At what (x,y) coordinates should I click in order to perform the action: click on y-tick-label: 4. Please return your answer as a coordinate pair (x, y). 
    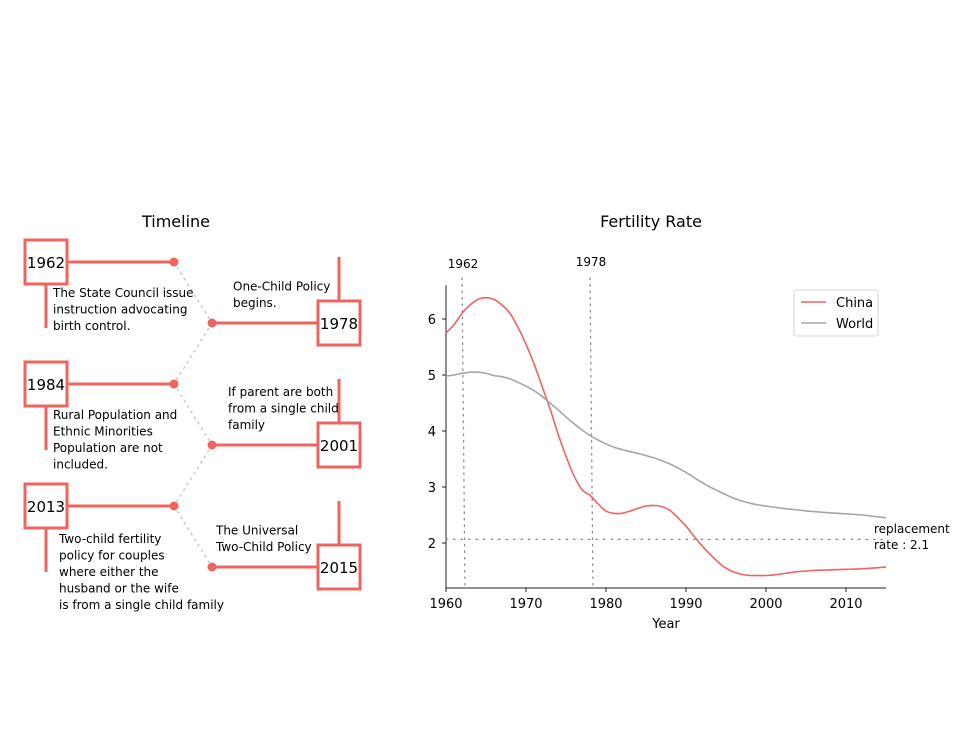
    Looking at the image, I should click on (432, 432).